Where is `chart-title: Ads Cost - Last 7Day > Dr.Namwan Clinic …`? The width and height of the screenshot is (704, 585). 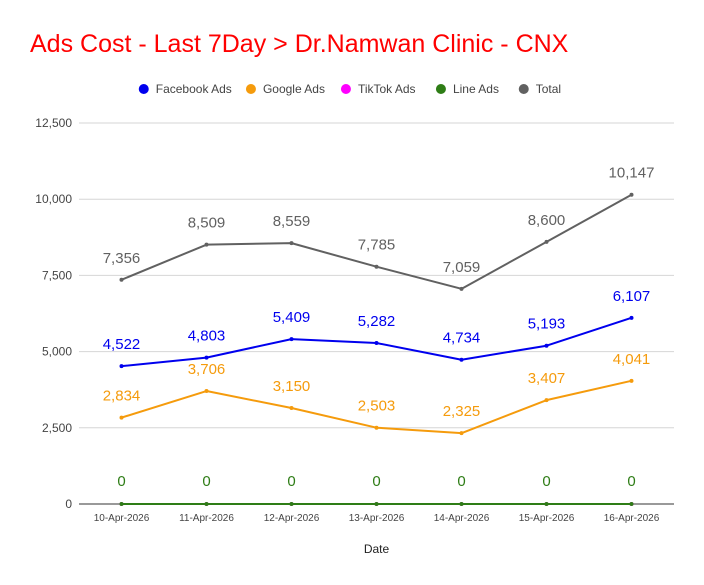
chart-title: Ads Cost - Last 7Day > Dr.Namwan Clinic … is located at coordinates (299, 44).